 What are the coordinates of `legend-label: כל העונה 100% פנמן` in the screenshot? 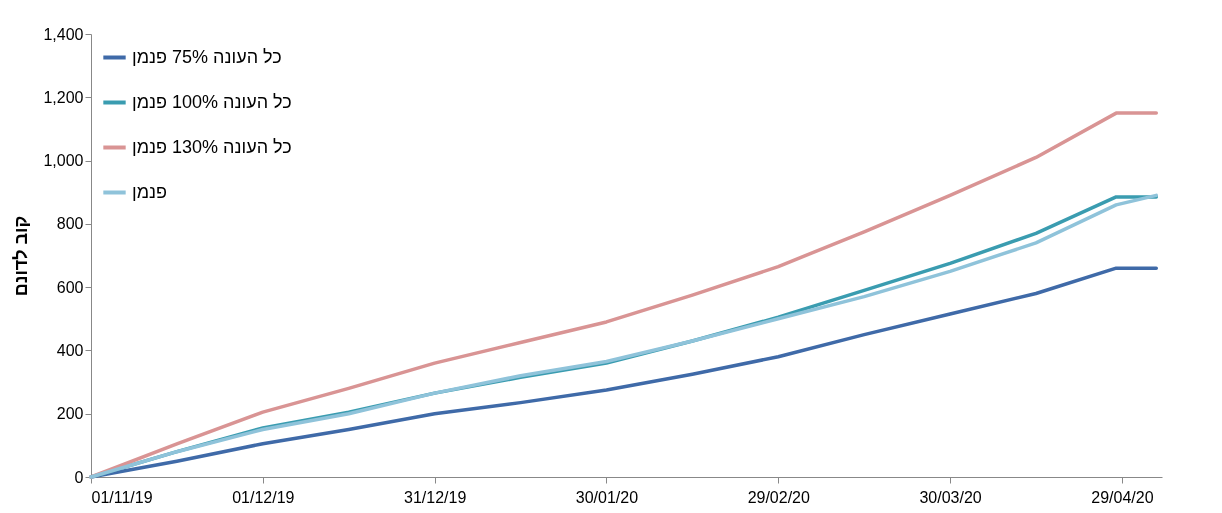 It's located at (212, 101).